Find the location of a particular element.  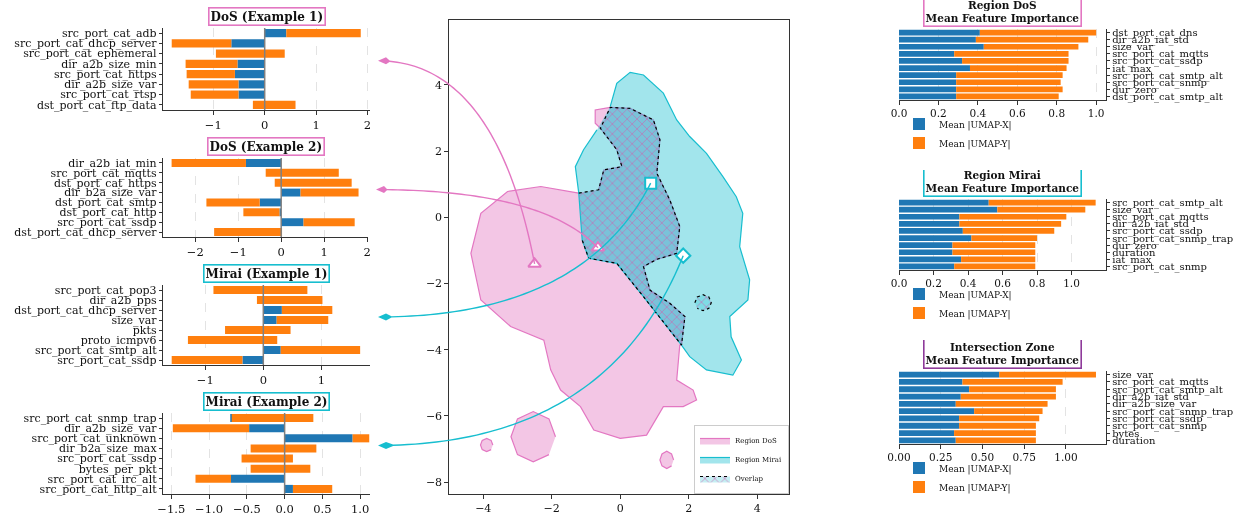

x-tick-label: 0.25 is located at coordinates (941, 457).